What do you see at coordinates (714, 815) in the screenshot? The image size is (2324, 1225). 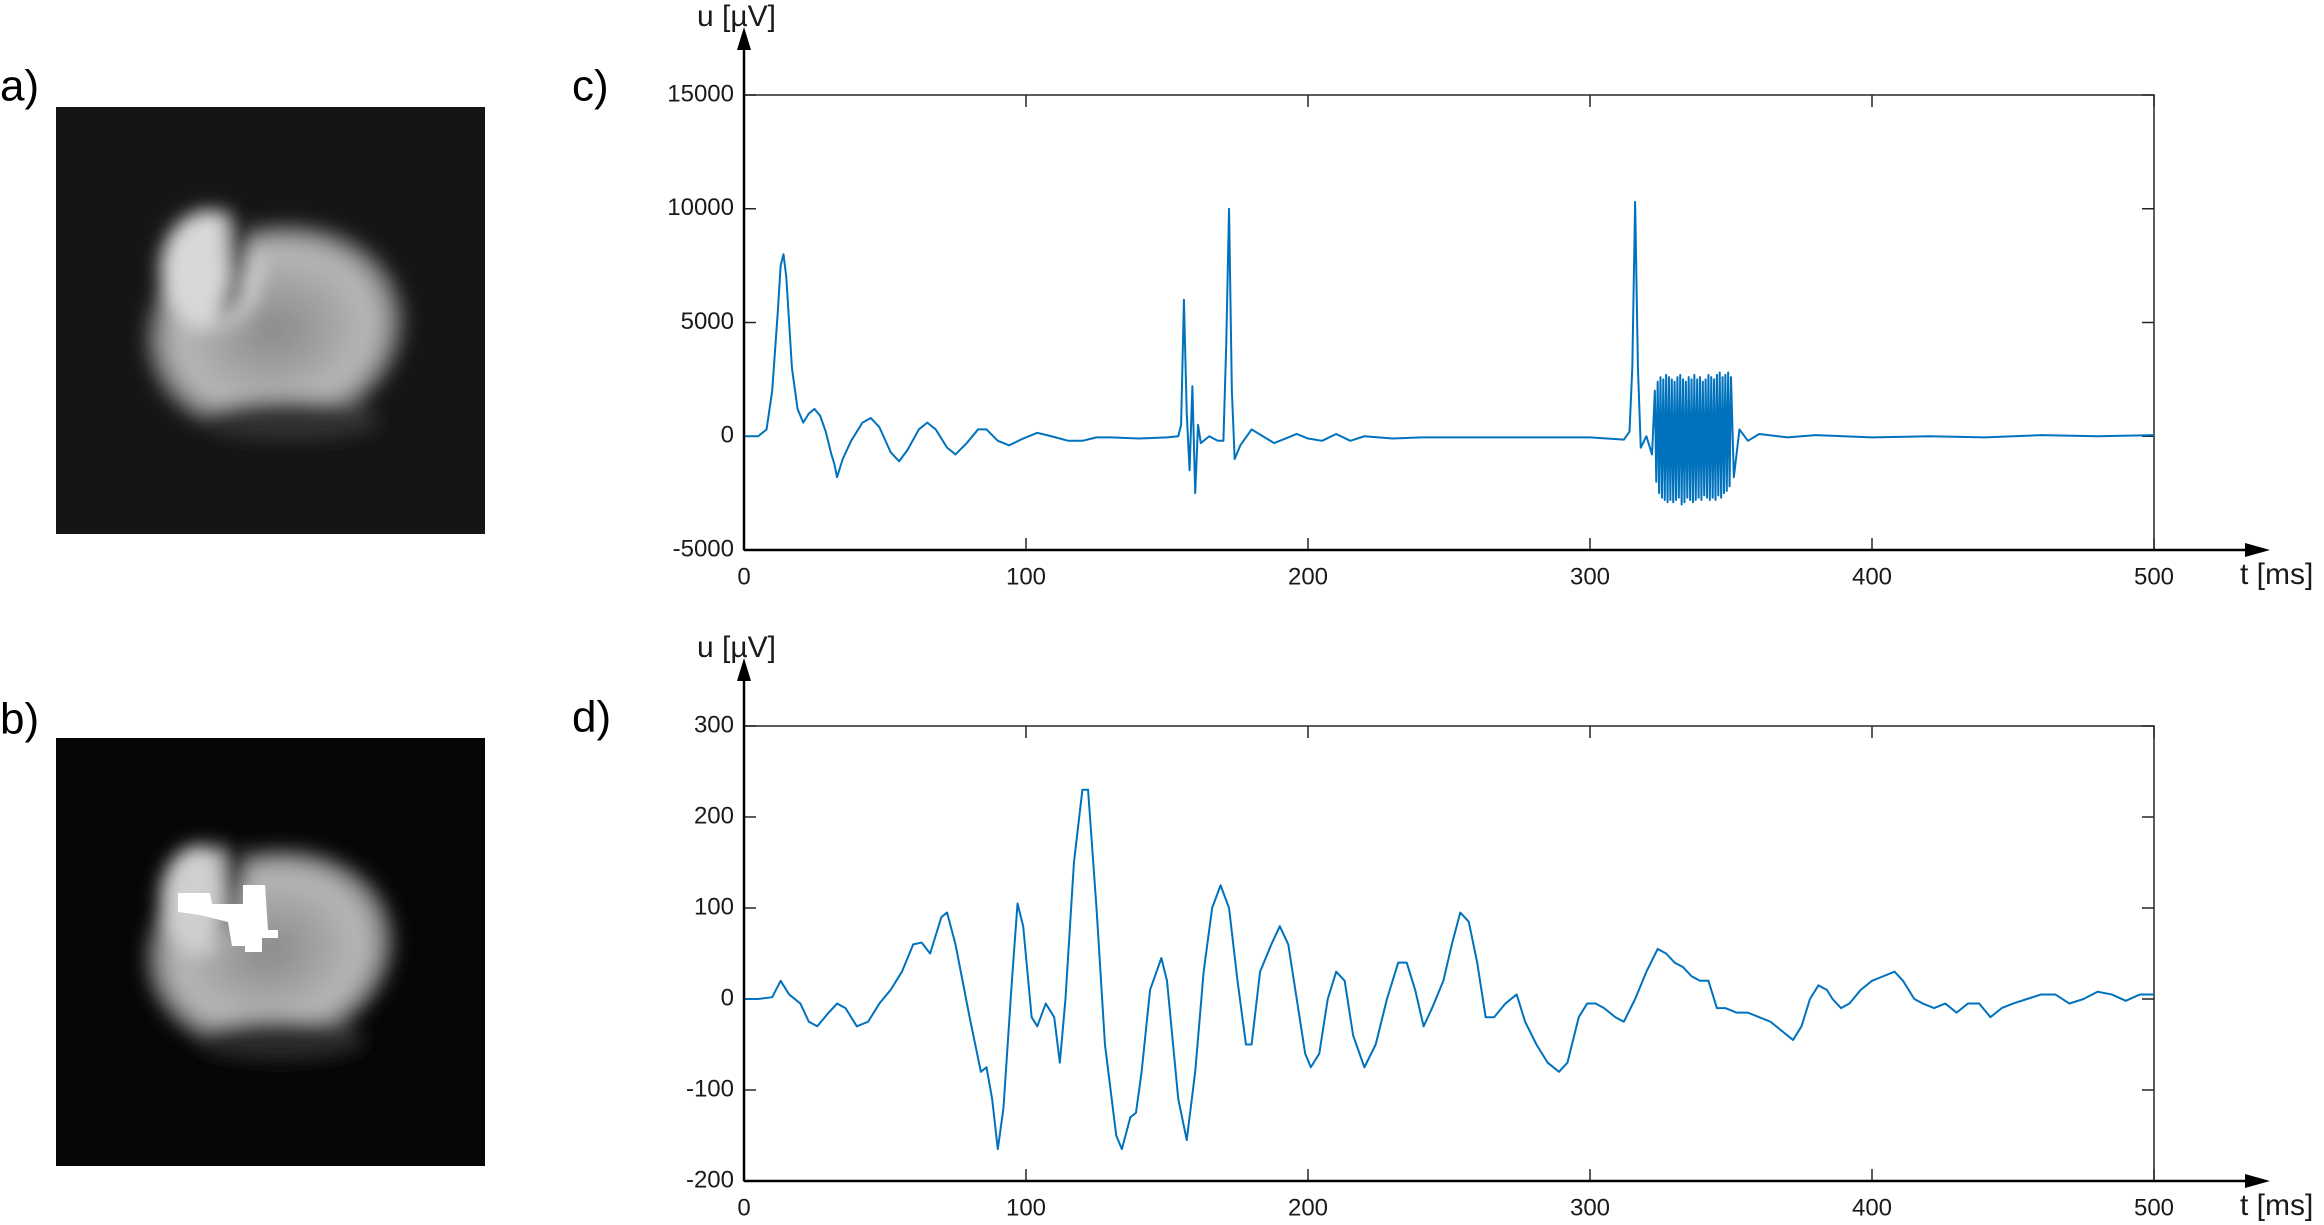 I see `y-tick-label: 200` at bounding box center [714, 815].